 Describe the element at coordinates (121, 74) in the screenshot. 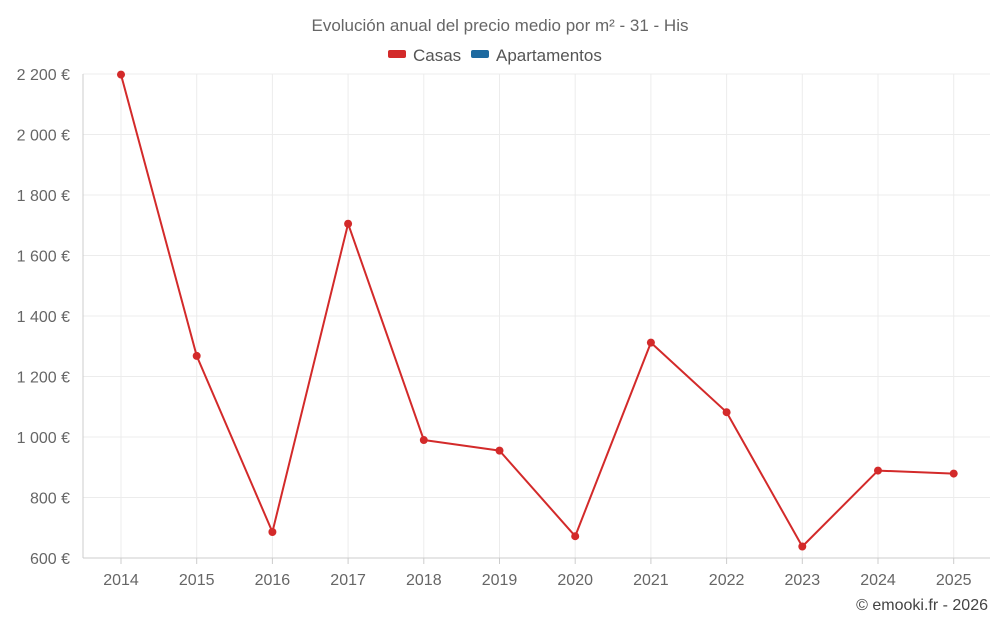

I see `data-point-casas-2014` at that location.